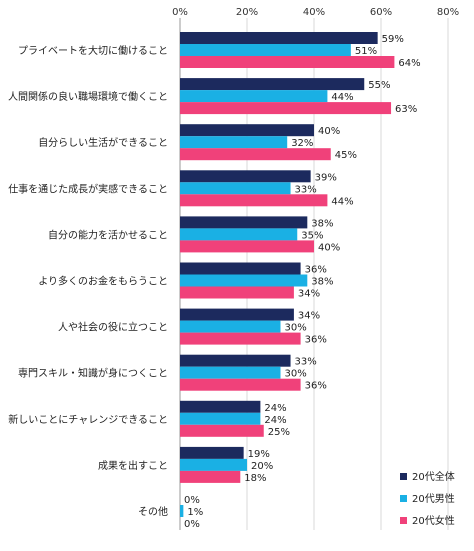 This screenshot has height=551, width=474. I want to click on x-tick-label: 40%, so click(314, 12).